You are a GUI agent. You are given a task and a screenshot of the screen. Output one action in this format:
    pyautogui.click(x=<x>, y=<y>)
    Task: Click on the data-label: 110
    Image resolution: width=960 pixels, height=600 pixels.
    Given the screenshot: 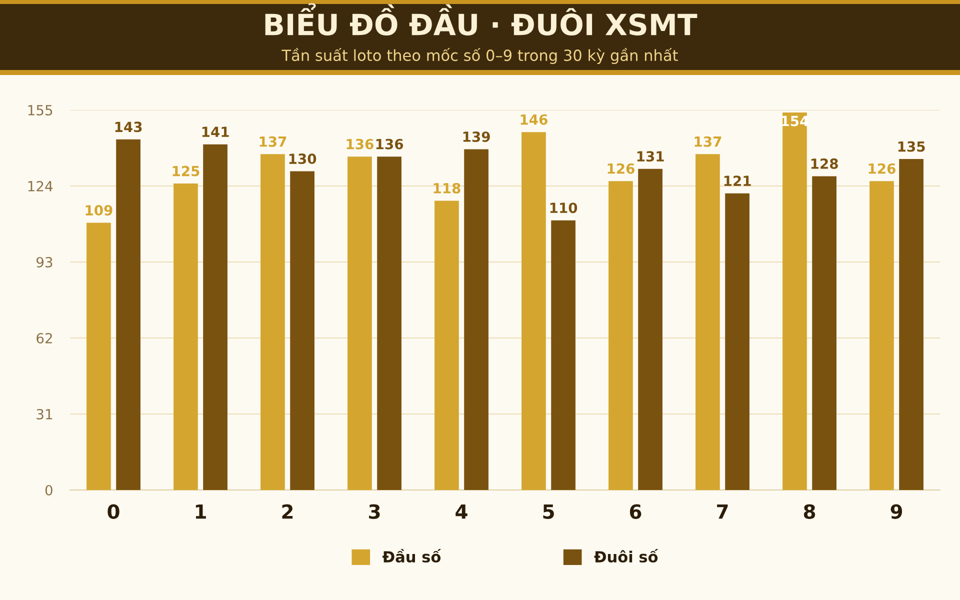 What is the action you would take?
    pyautogui.click(x=564, y=208)
    